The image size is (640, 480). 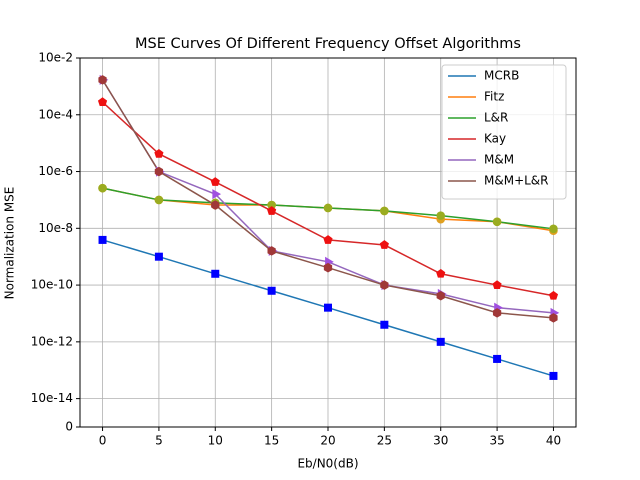 I want to click on y-tick-label: 10e-6, so click(x=55, y=171).